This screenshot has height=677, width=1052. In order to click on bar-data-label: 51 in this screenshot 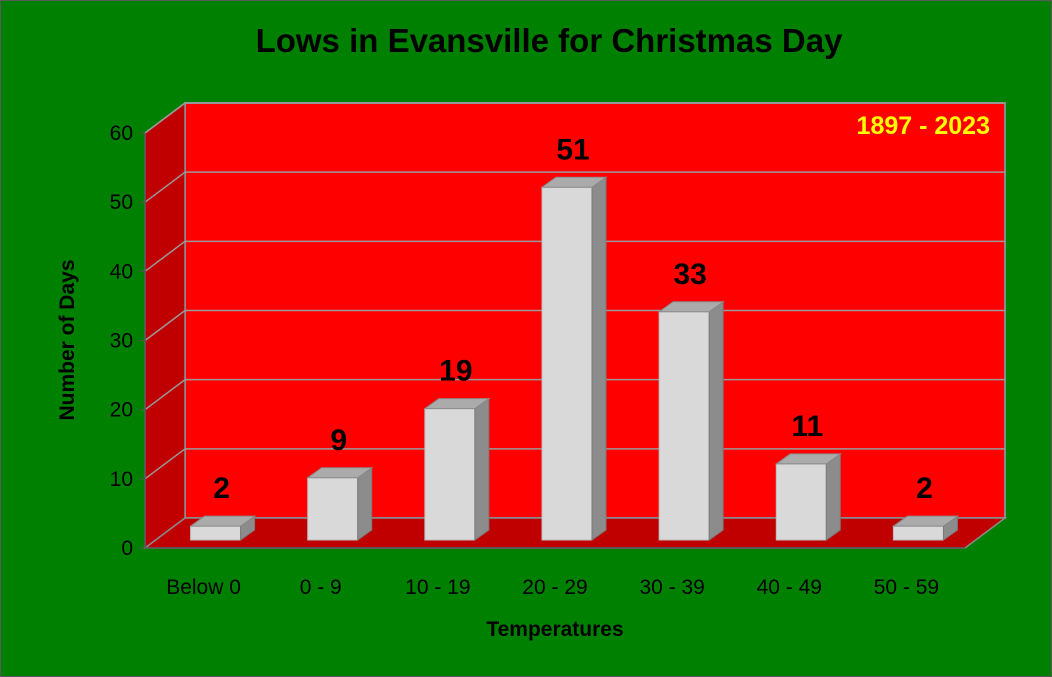, I will do `click(572, 149)`.